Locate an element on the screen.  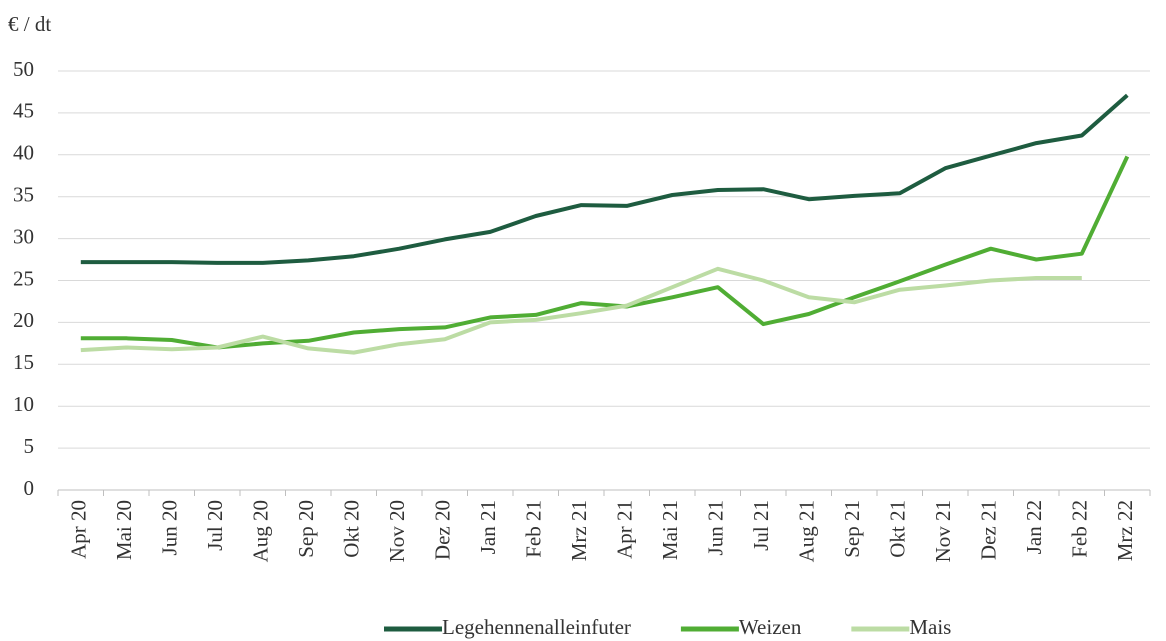
x-tick-label: Okt 21 is located at coordinates (898, 529).